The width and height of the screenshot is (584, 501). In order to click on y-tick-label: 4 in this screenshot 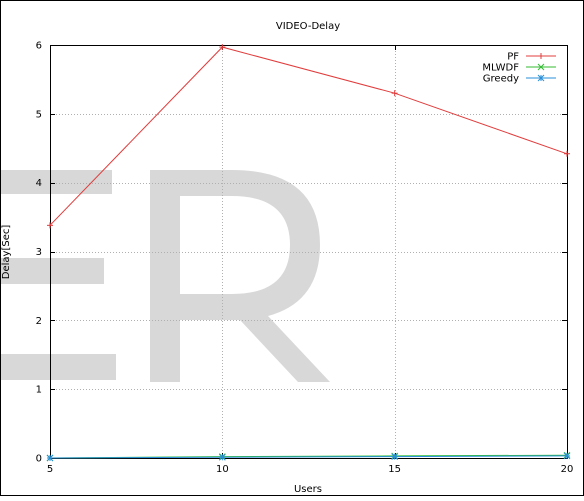, I will do `click(39, 183)`.